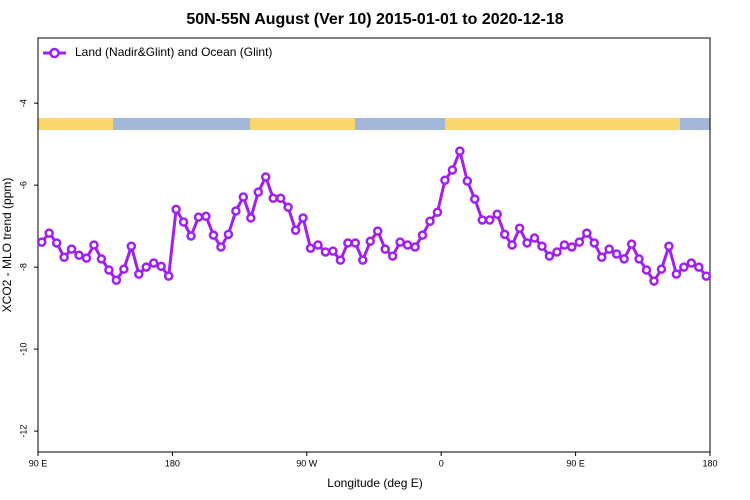 This screenshot has width=750, height=500. What do you see at coordinates (23, 185) in the screenshot?
I see `y-tick-label: -6` at bounding box center [23, 185].